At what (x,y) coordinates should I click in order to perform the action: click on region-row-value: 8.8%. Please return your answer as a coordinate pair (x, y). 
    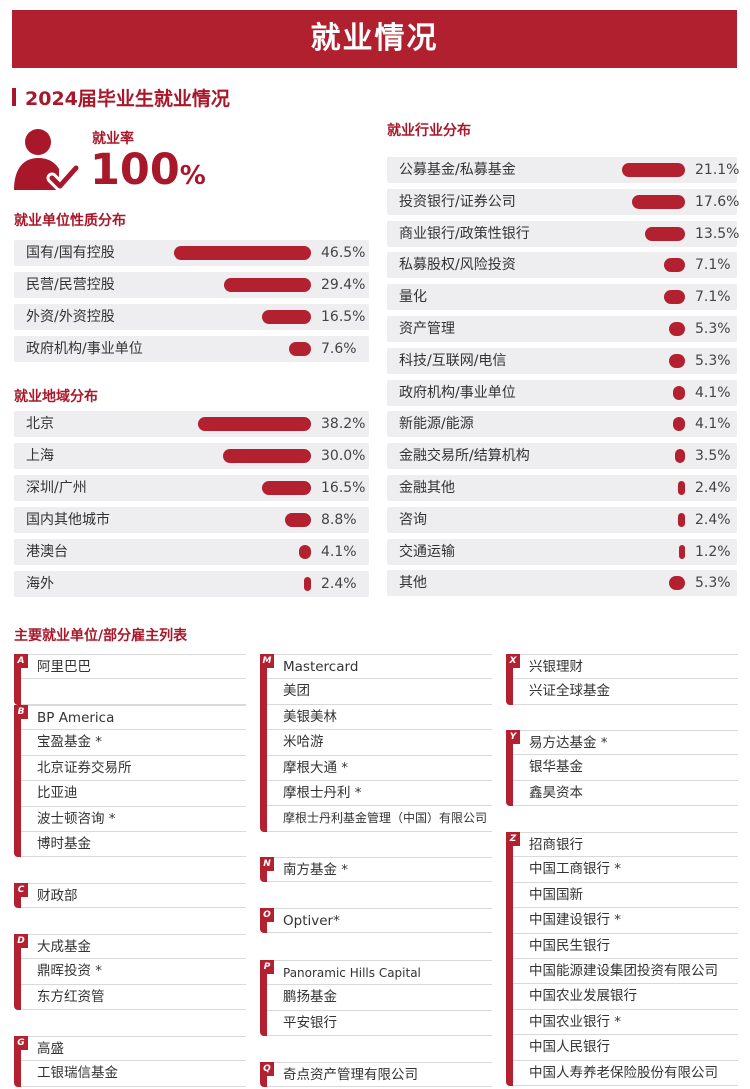
    Looking at the image, I should click on (339, 520).